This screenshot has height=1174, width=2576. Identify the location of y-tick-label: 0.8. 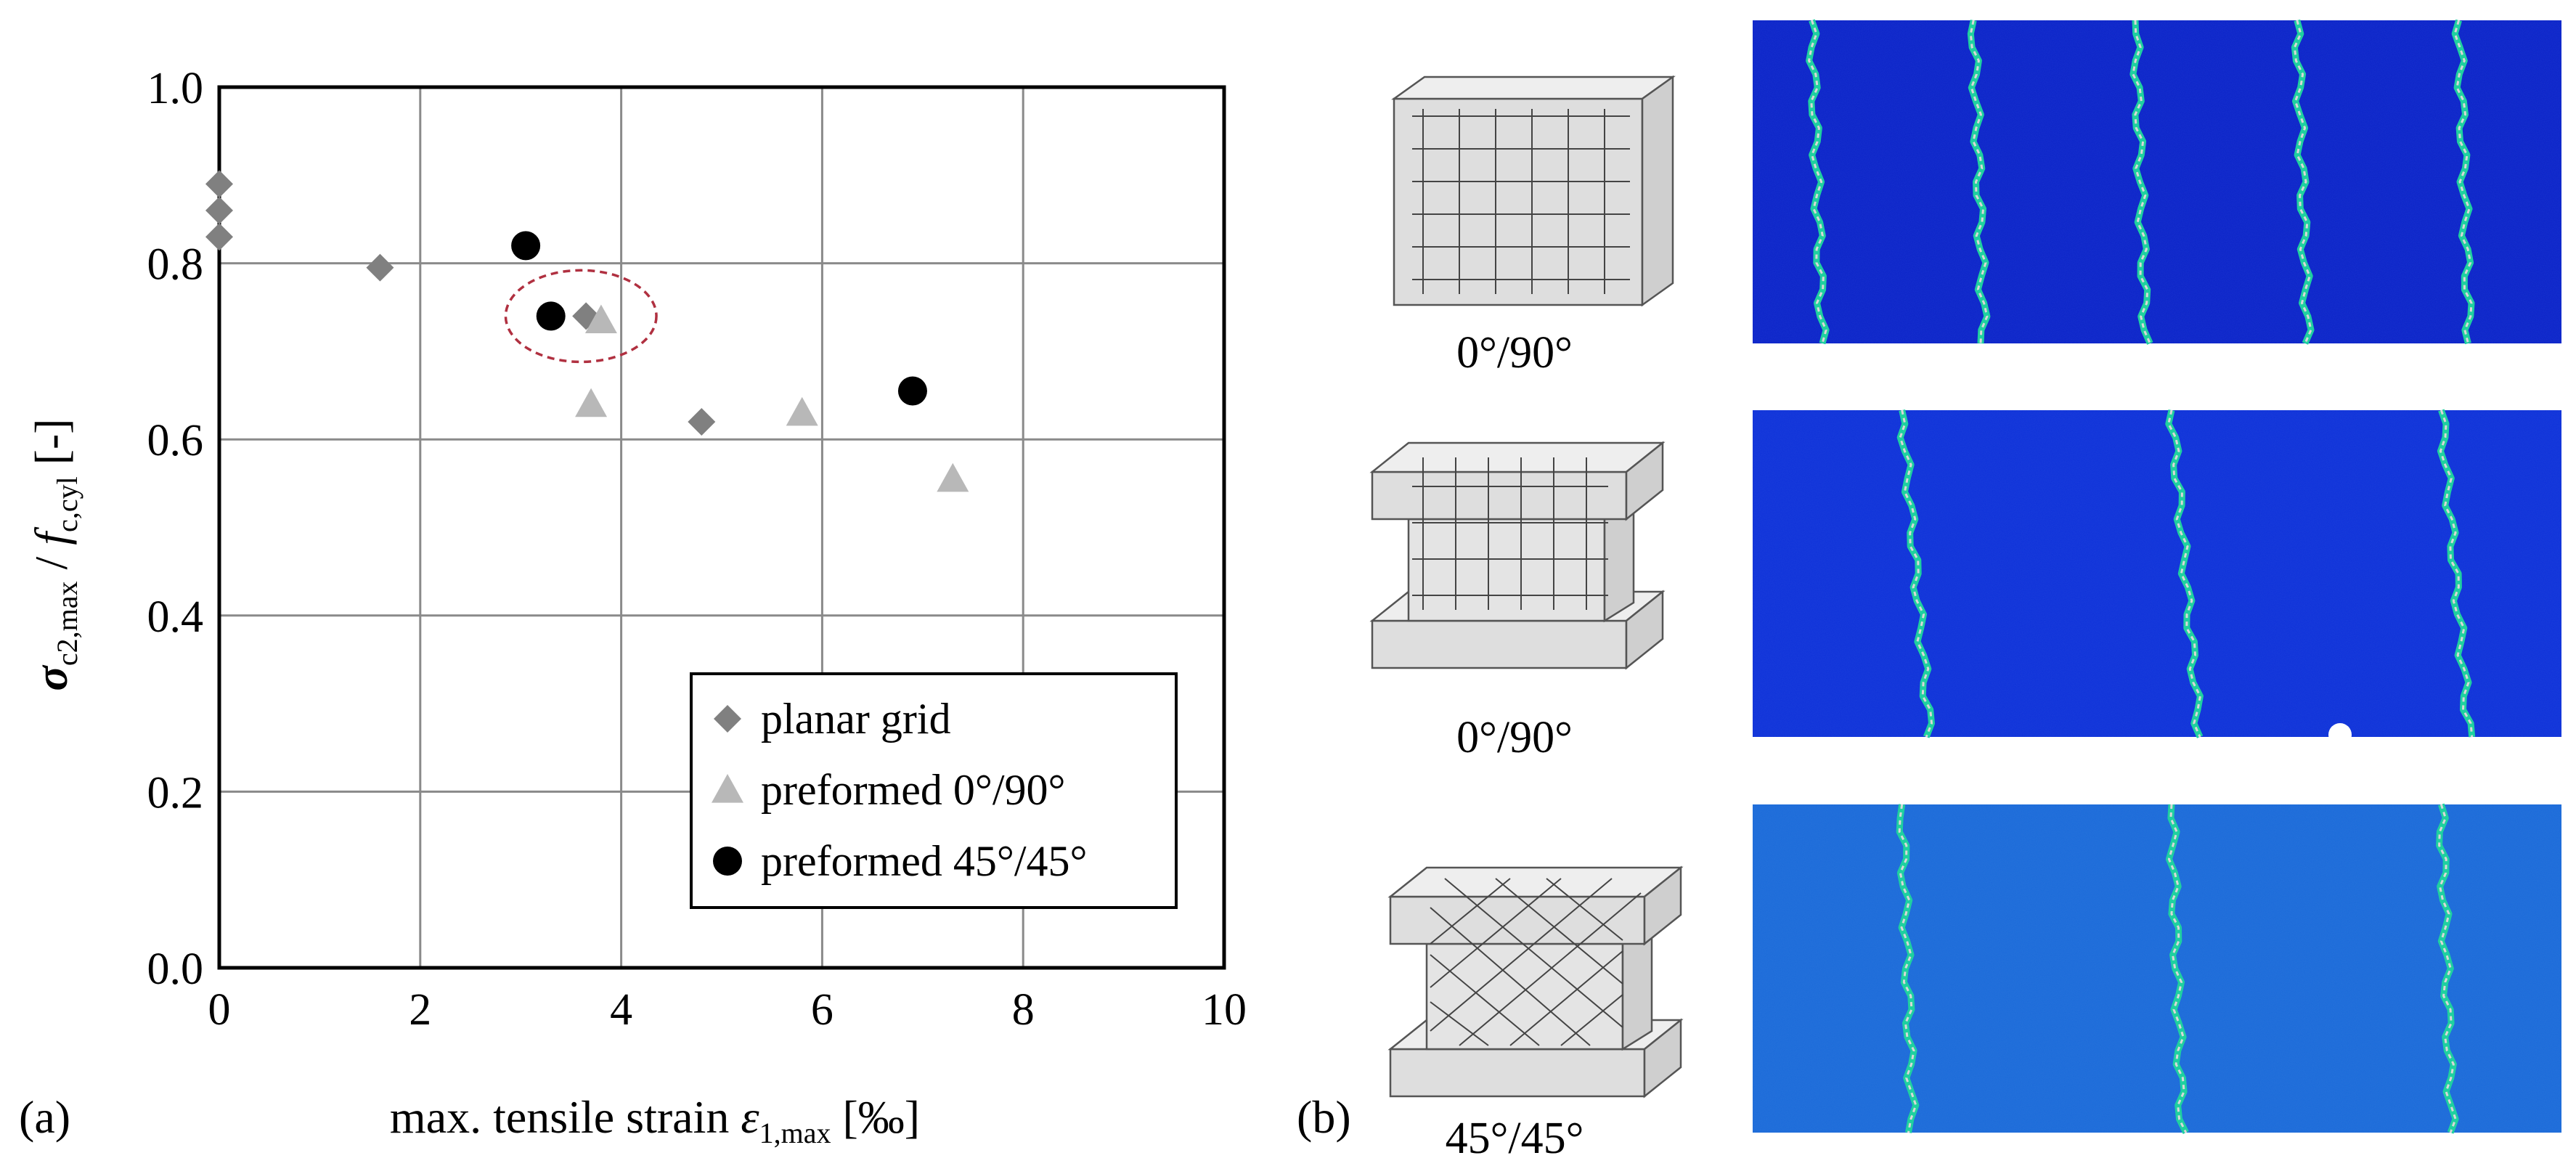
(175, 265).